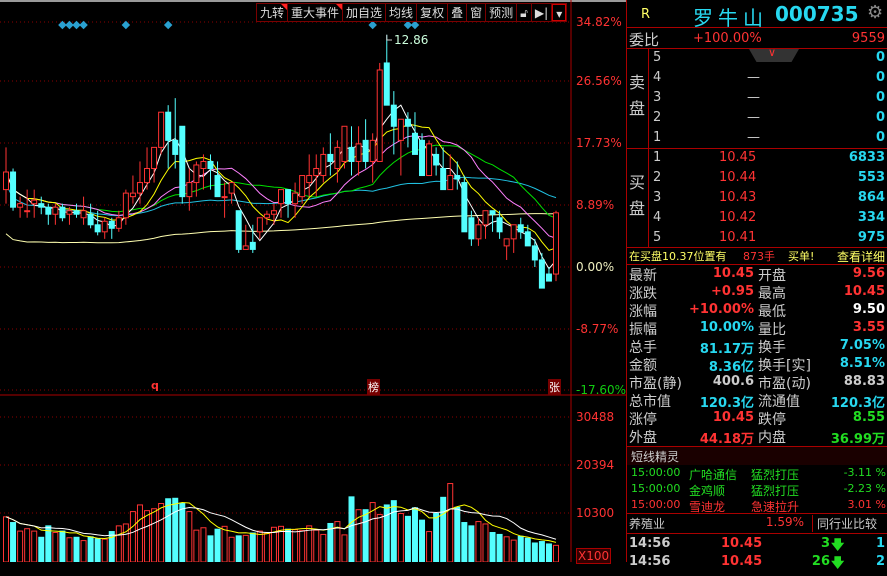 The height and width of the screenshot is (576, 887). What do you see at coordinates (554, 387) in the screenshot?
I see `marker-zhang: 张` at bounding box center [554, 387].